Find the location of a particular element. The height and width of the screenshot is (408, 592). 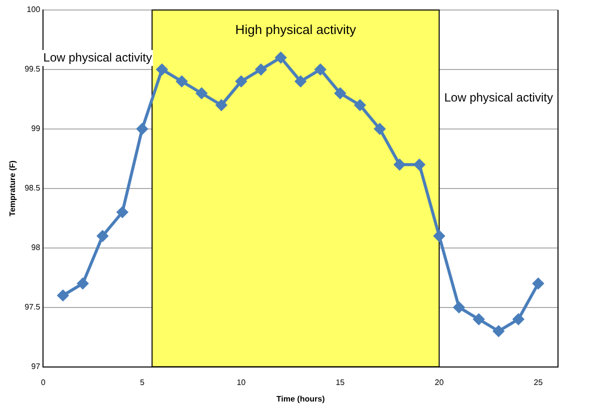

y-tick-label: 99.5 is located at coordinates (32, 69).